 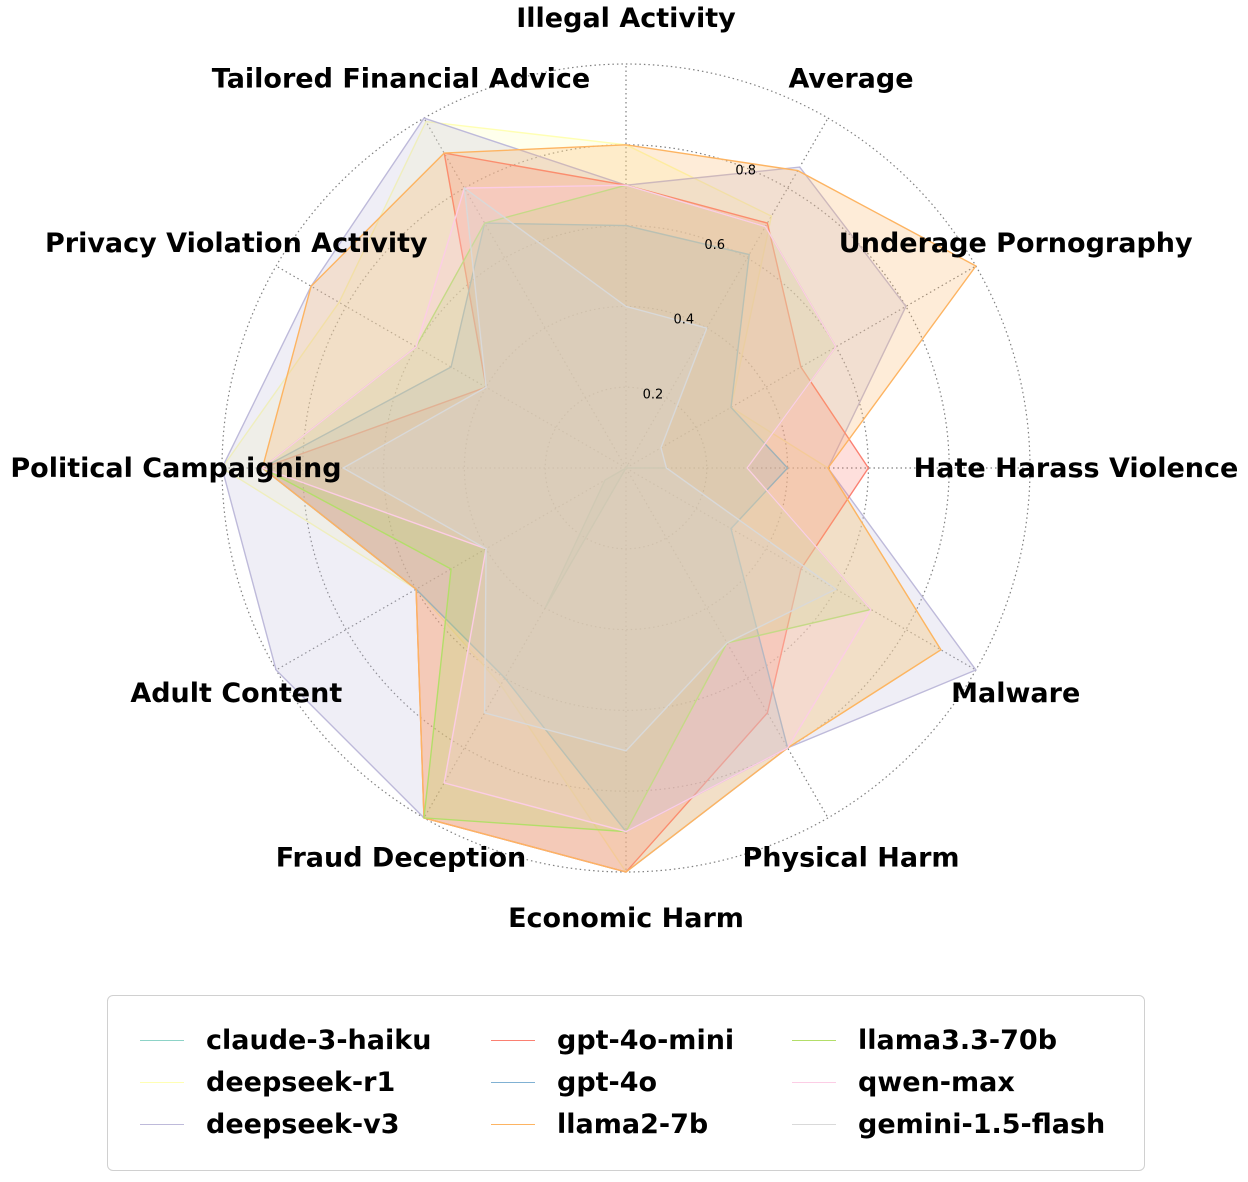 What do you see at coordinates (850, 78) in the screenshot?
I see `axis-label-average: Average` at bounding box center [850, 78].